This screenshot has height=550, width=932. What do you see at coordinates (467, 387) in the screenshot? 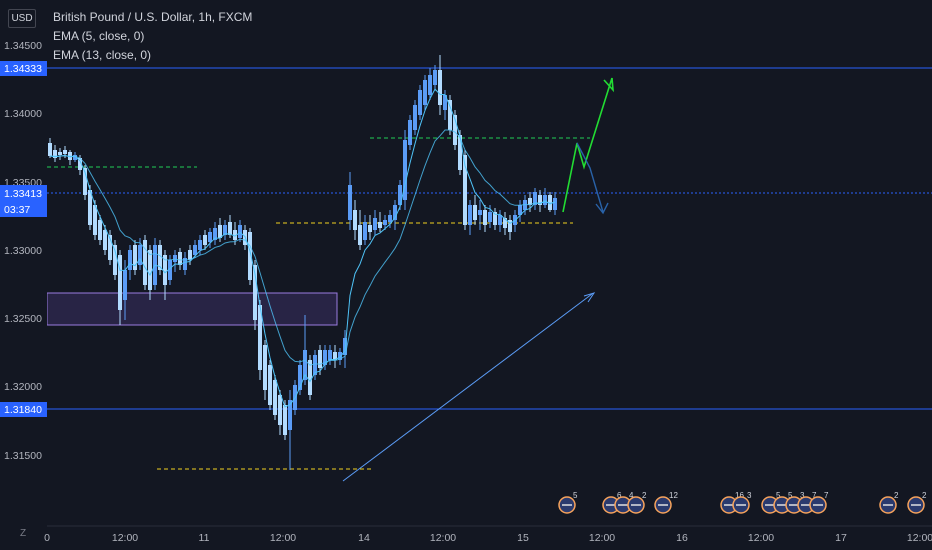
I see `trend-arrow-line` at bounding box center [467, 387].